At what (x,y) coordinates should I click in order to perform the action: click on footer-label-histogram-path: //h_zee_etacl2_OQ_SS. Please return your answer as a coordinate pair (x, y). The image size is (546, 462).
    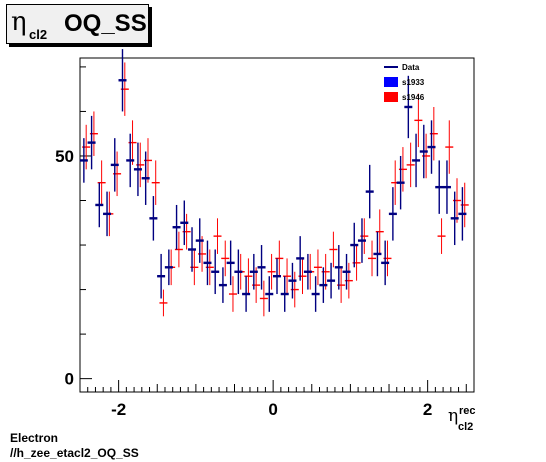
    Looking at the image, I should click on (74, 453).